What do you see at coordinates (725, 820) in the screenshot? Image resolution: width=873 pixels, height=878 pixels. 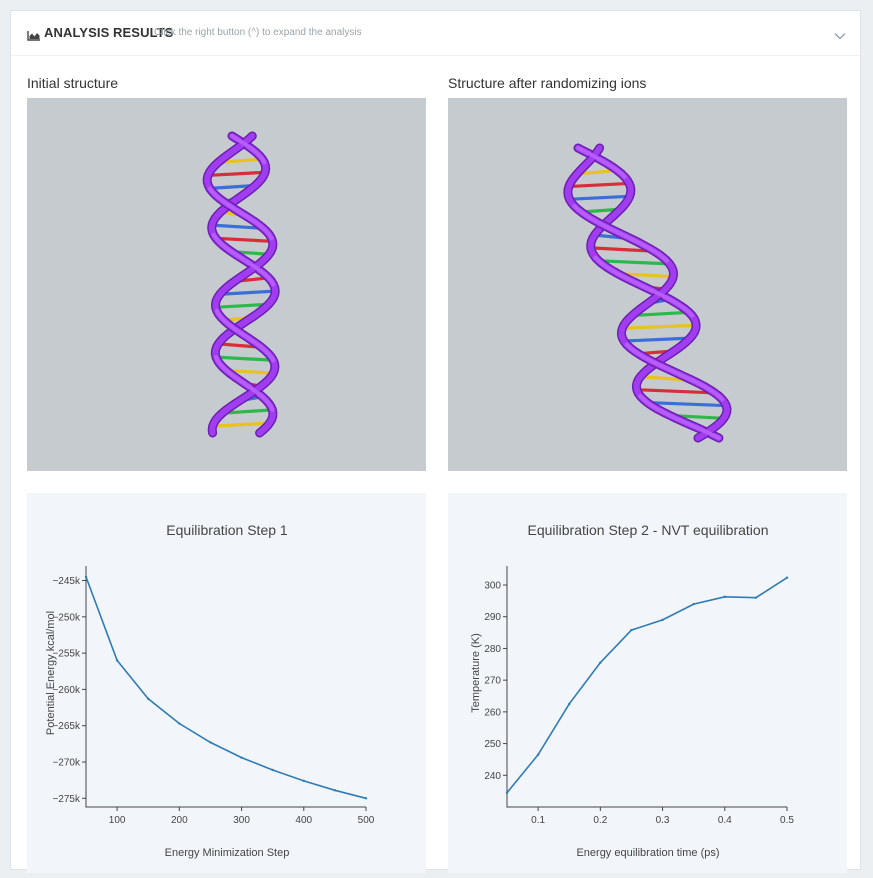 I see `x-tick-label: 0.4` at bounding box center [725, 820].